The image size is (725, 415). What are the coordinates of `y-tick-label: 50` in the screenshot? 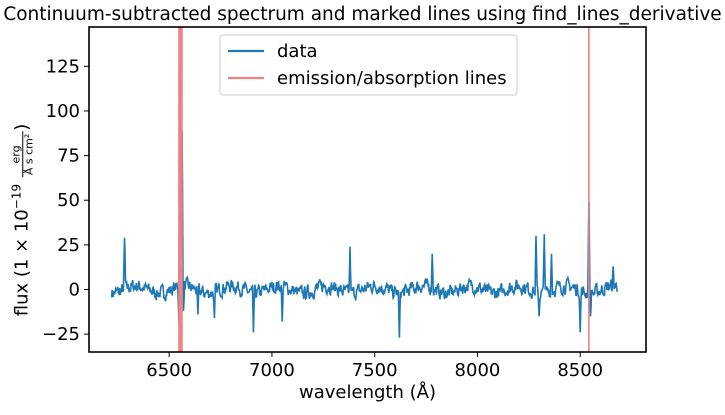 It's located at (68, 200).